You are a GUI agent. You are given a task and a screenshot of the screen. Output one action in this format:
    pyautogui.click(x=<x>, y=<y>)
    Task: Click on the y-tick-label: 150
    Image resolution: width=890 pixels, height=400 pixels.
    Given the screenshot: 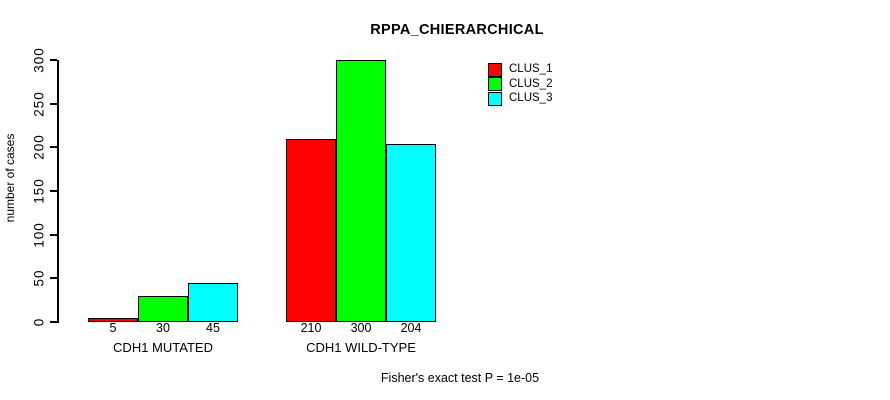 What is the action you would take?
    pyautogui.click(x=39, y=191)
    